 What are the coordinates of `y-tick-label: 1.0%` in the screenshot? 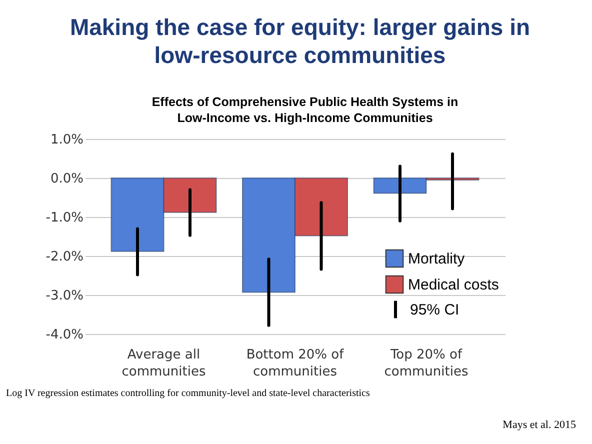 It's located at (67, 140).